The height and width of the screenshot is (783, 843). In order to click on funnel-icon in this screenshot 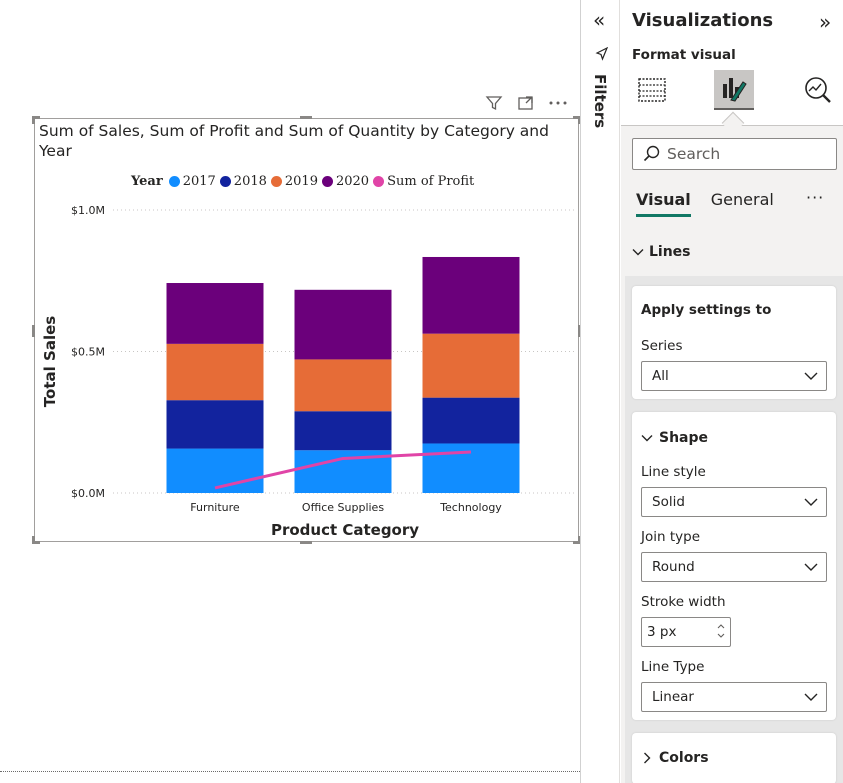, I will do `click(494, 103)`.